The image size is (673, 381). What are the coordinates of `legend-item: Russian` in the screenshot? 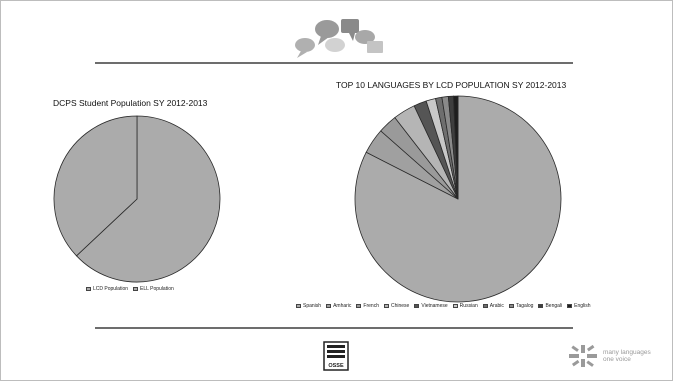 It's located at (465, 306).